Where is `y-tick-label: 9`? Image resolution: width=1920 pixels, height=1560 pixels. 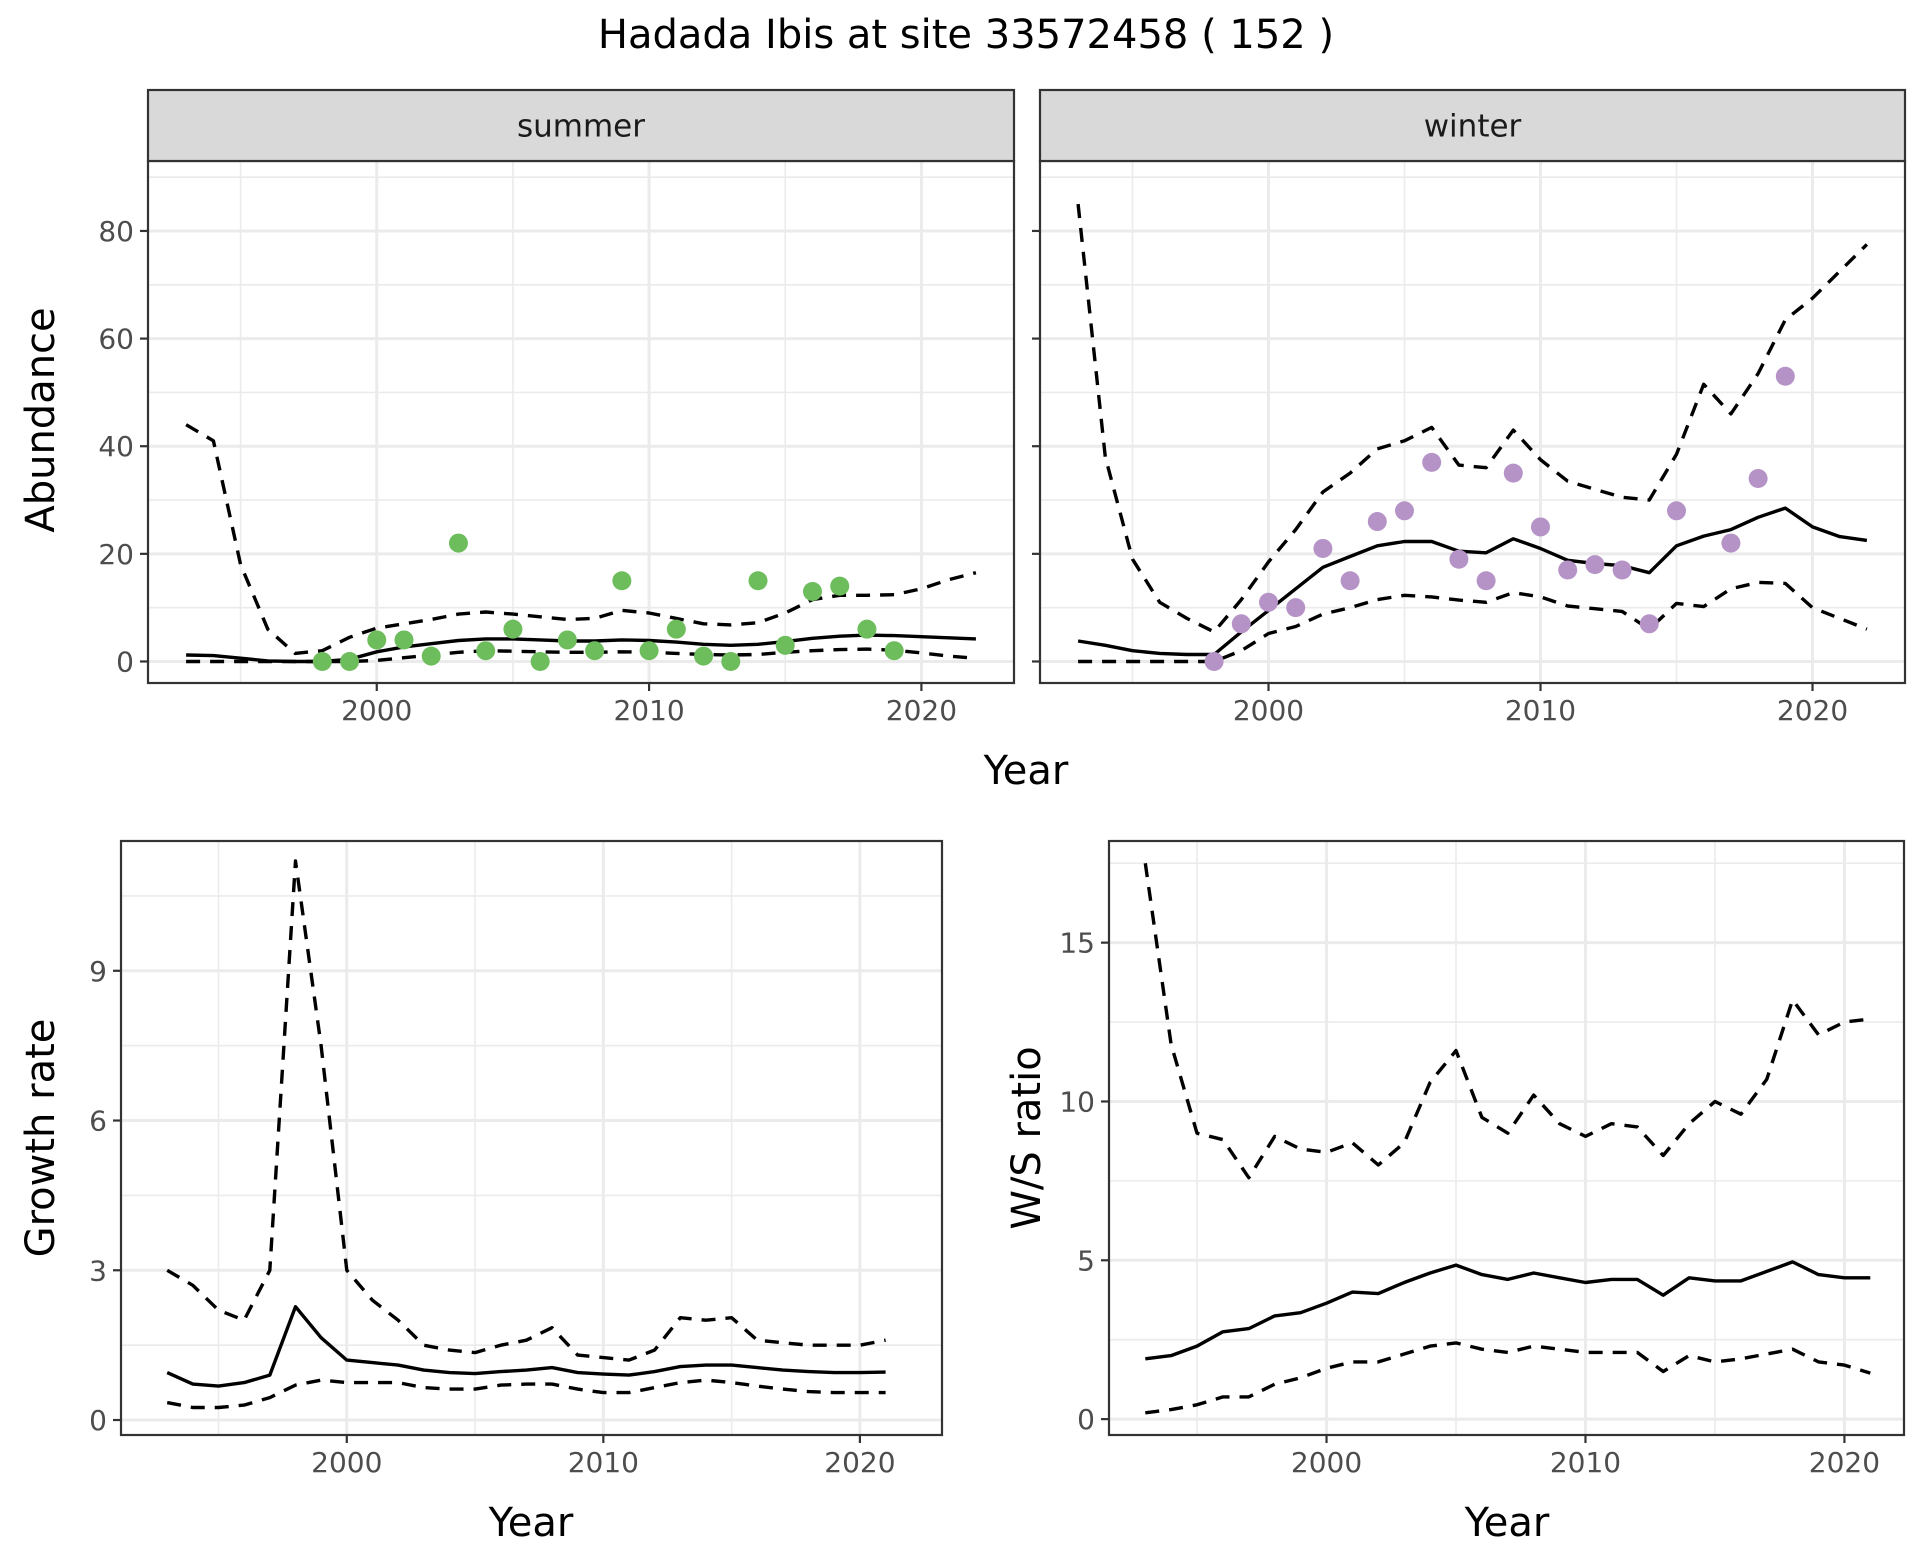 y-tick-label: 9 is located at coordinates (98, 971).